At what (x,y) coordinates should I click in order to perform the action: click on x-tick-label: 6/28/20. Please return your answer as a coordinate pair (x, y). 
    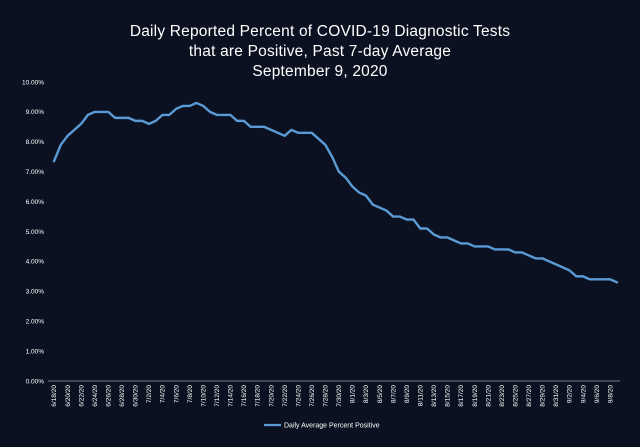
    Looking at the image, I should click on (122, 396).